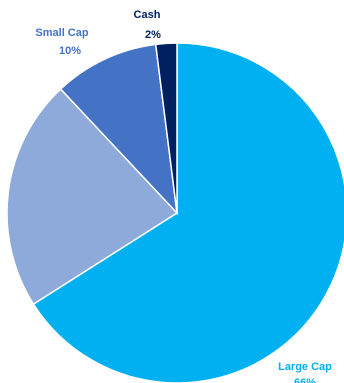 The width and height of the screenshot is (344, 383). Describe the element at coordinates (153, 35) in the screenshot. I see `slice-value-label: 2%` at that location.